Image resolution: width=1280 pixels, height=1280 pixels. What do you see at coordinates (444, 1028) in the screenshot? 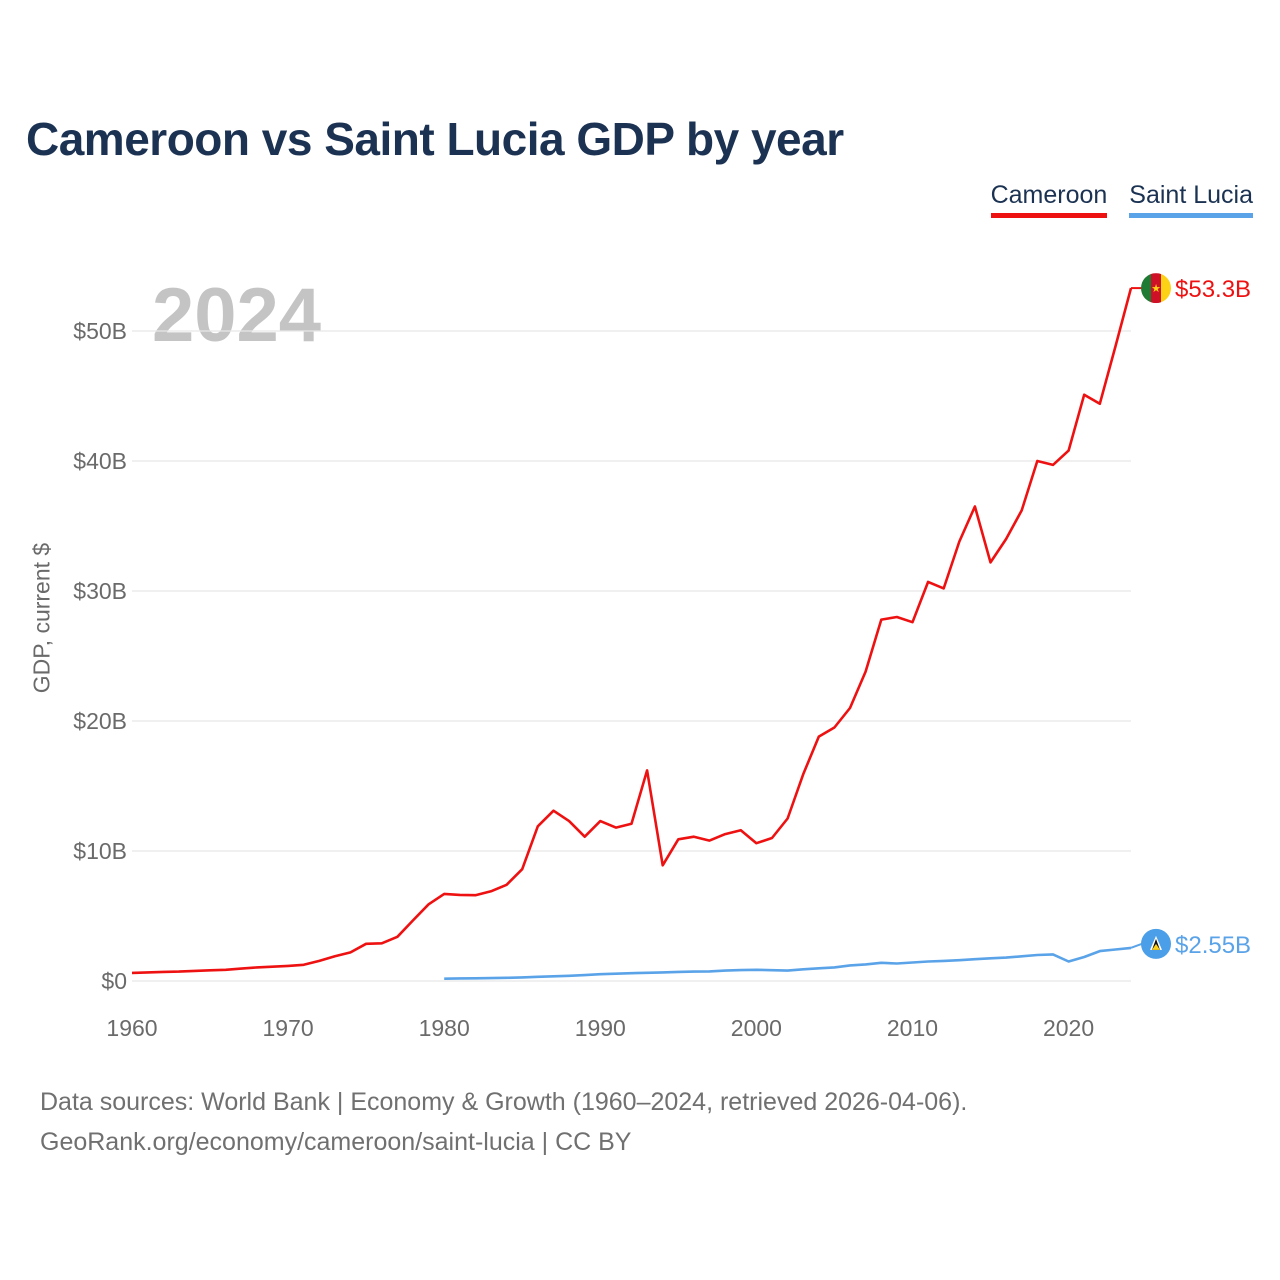
I see `x-tick-label: 1980` at bounding box center [444, 1028].